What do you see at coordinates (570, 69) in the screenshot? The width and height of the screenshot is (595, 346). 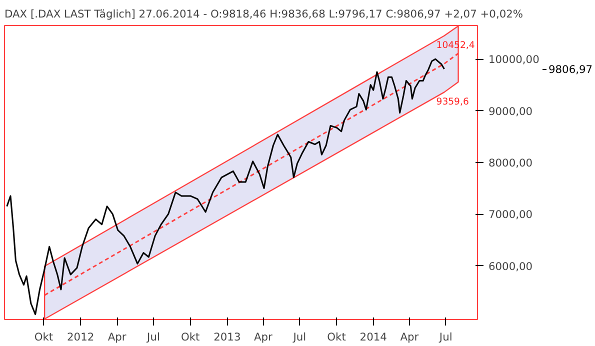 I see `text: 9806,97` at bounding box center [570, 69].